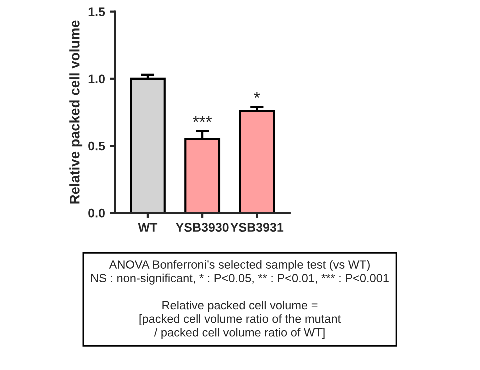  Describe the element at coordinates (97, 146) in the screenshot. I see `y-tick-label: 0.5` at that location.